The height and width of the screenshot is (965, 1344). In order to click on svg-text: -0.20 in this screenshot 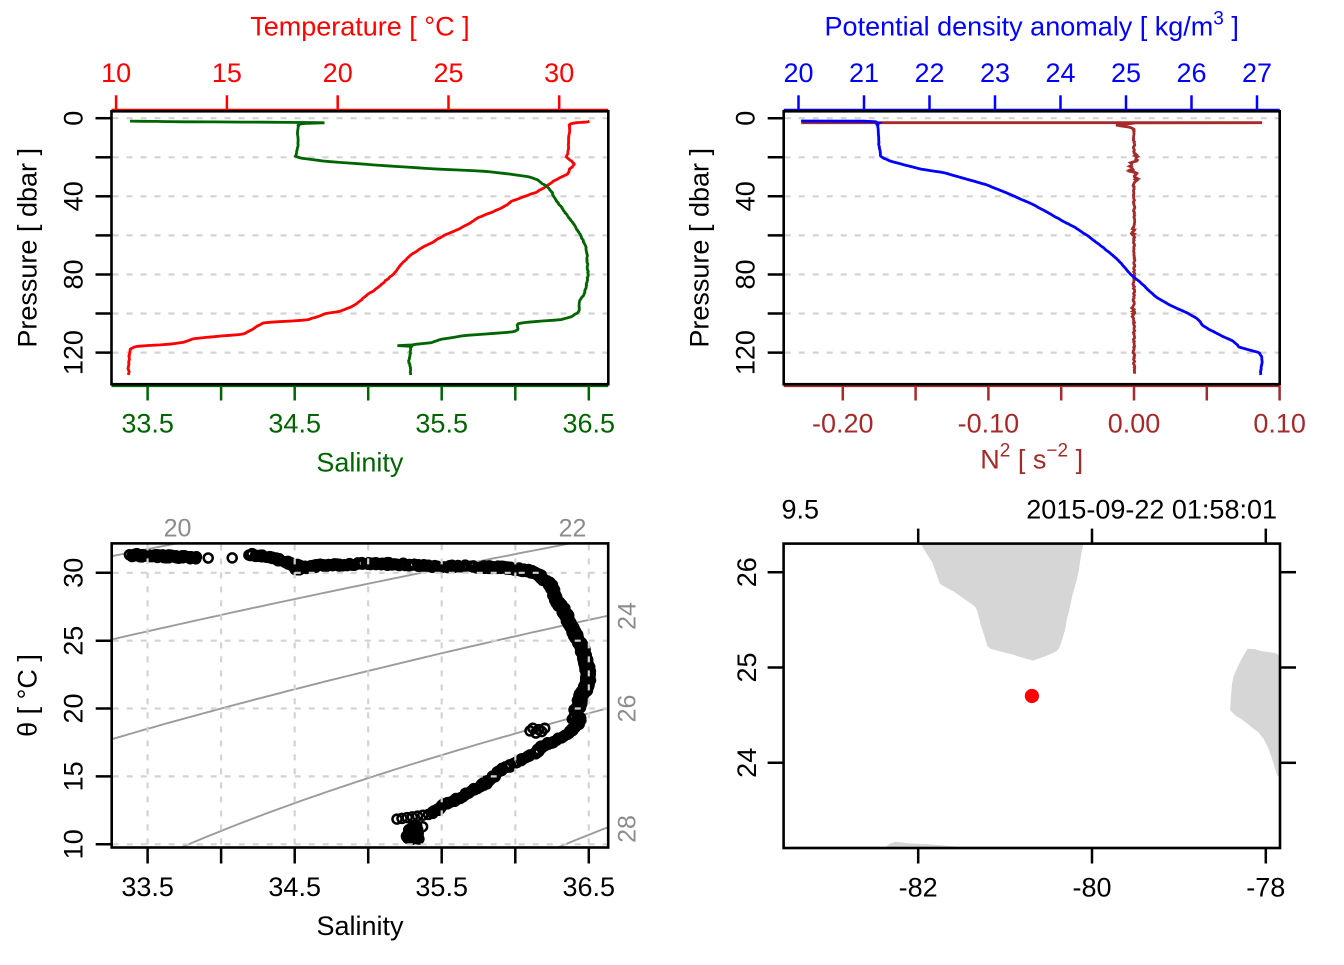, I will do `click(843, 424)`.